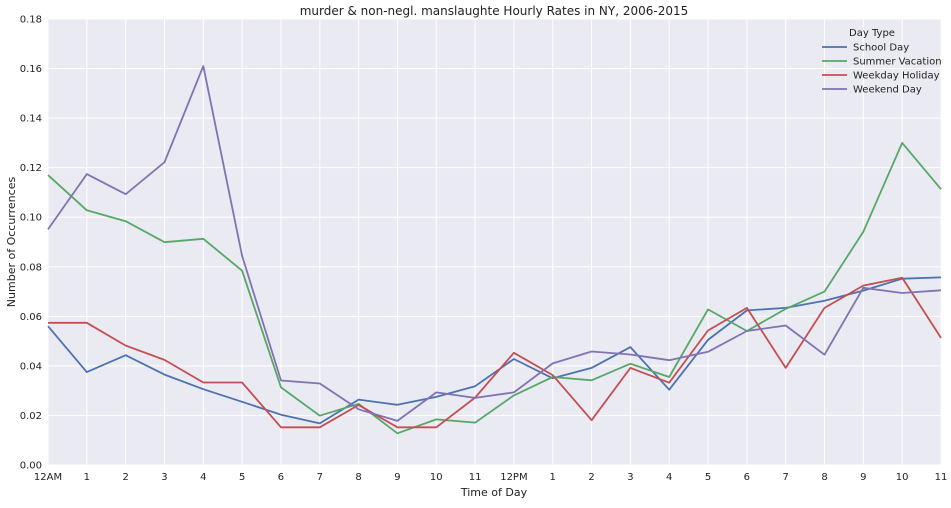 This screenshot has width=951, height=508. I want to click on y-tick-label: 0.12, so click(31, 168).